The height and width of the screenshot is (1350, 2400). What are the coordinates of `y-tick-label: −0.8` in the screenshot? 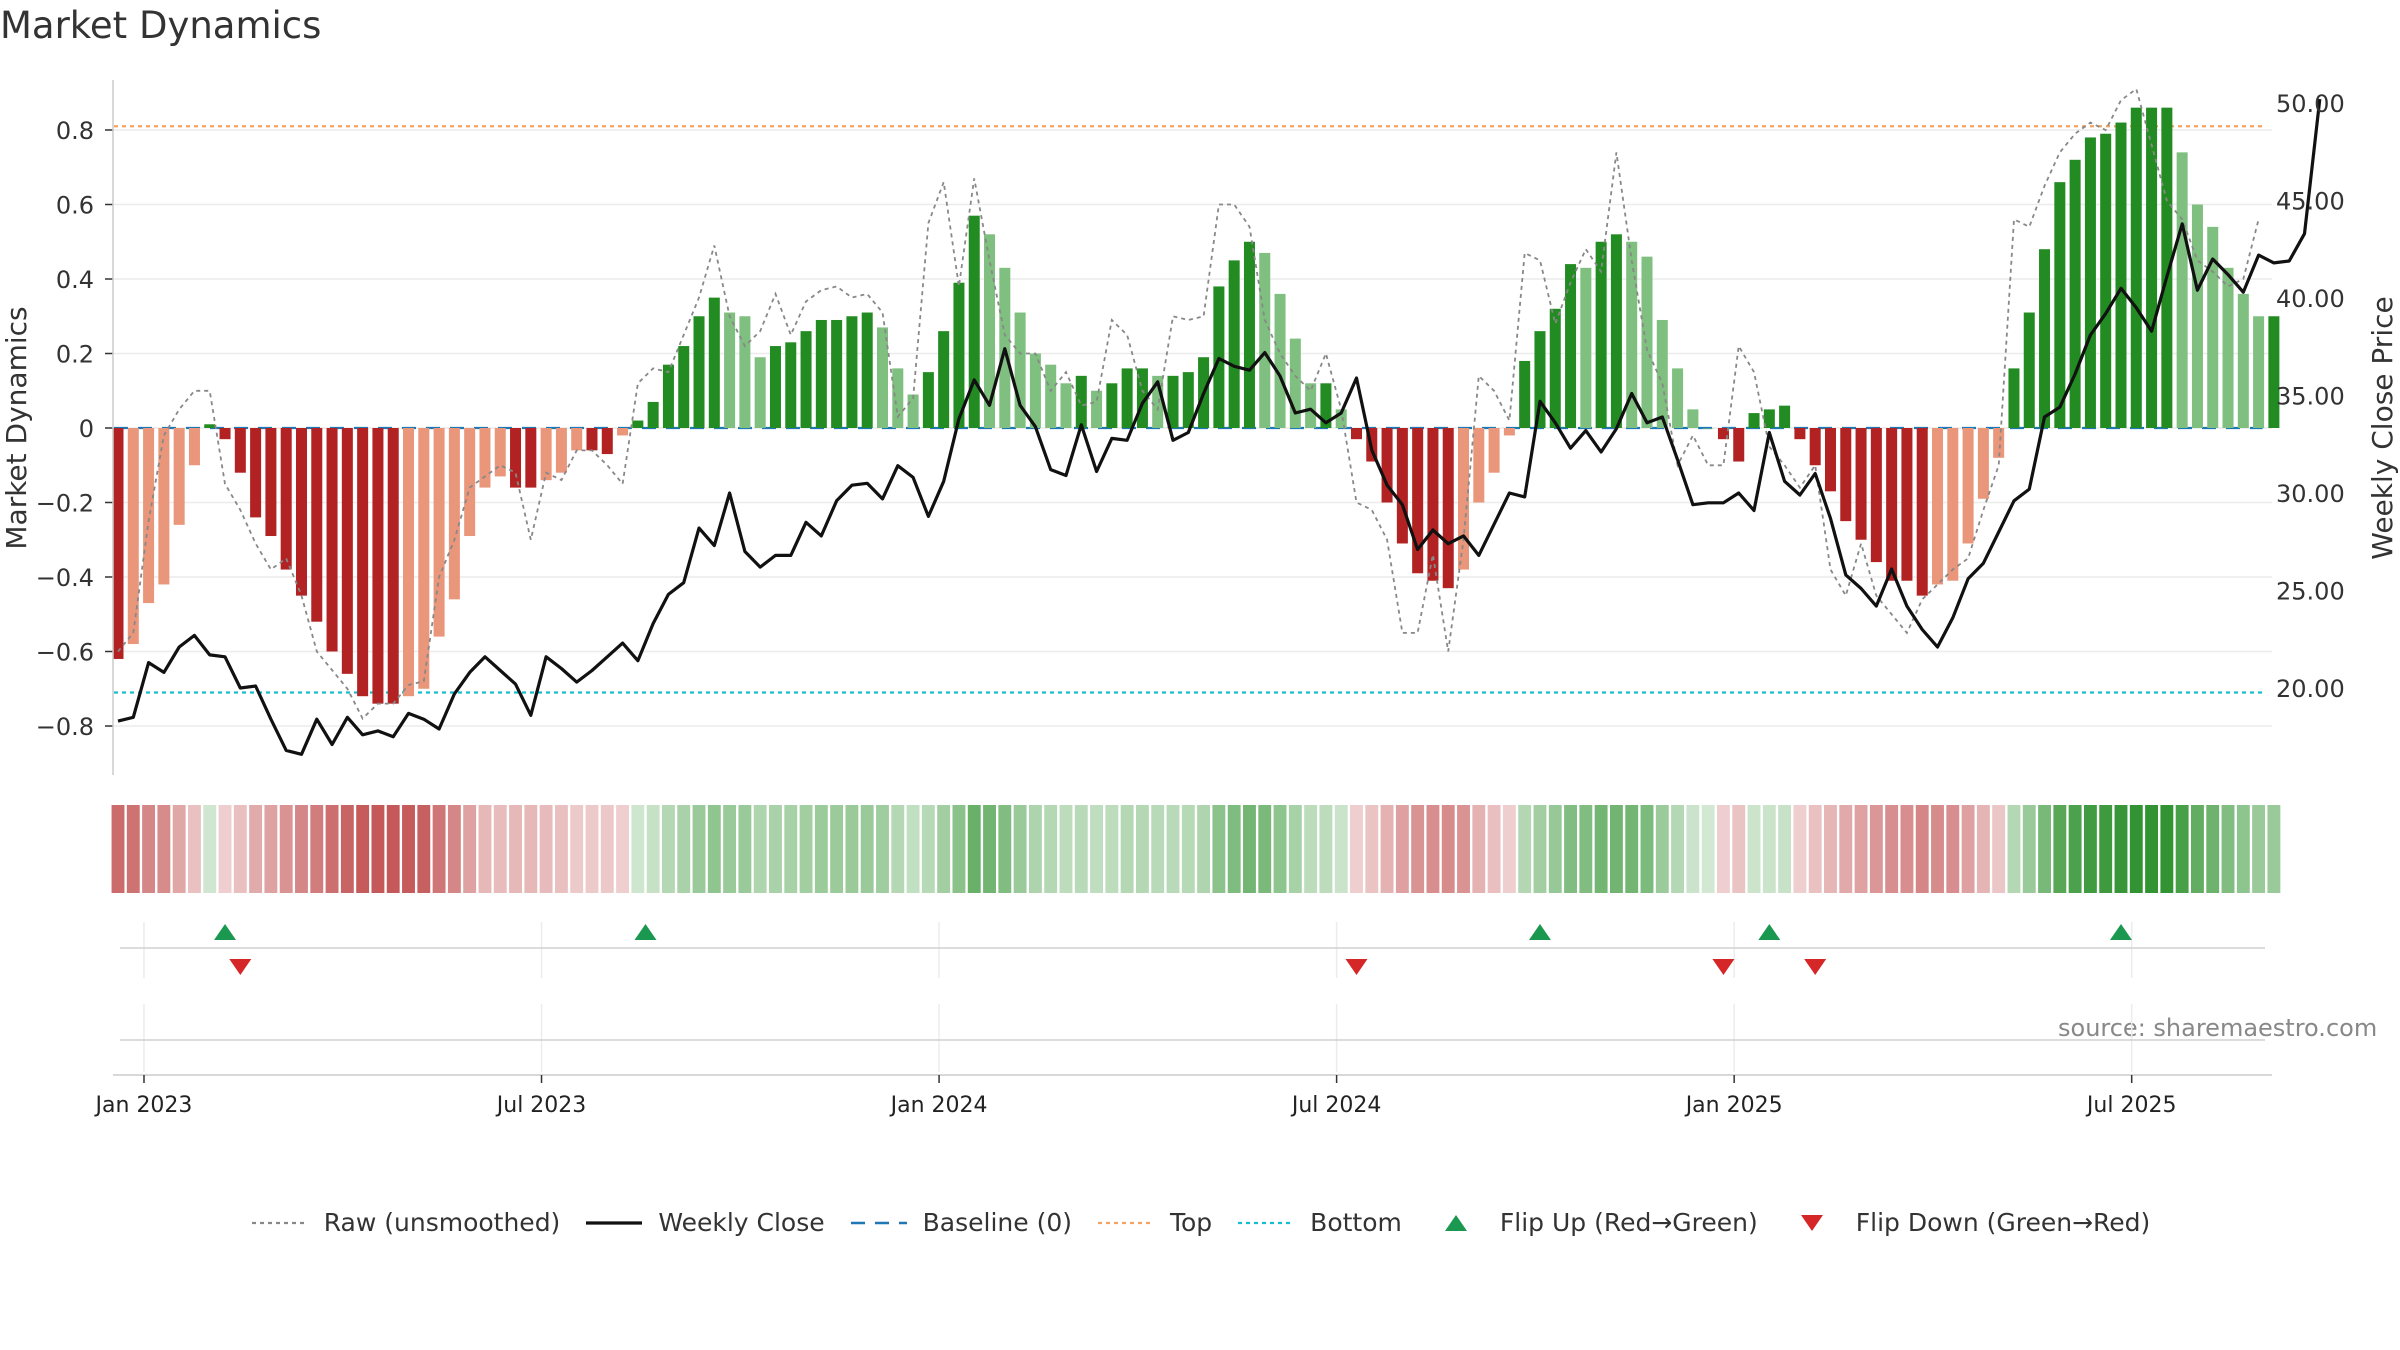 It's located at (65, 727).